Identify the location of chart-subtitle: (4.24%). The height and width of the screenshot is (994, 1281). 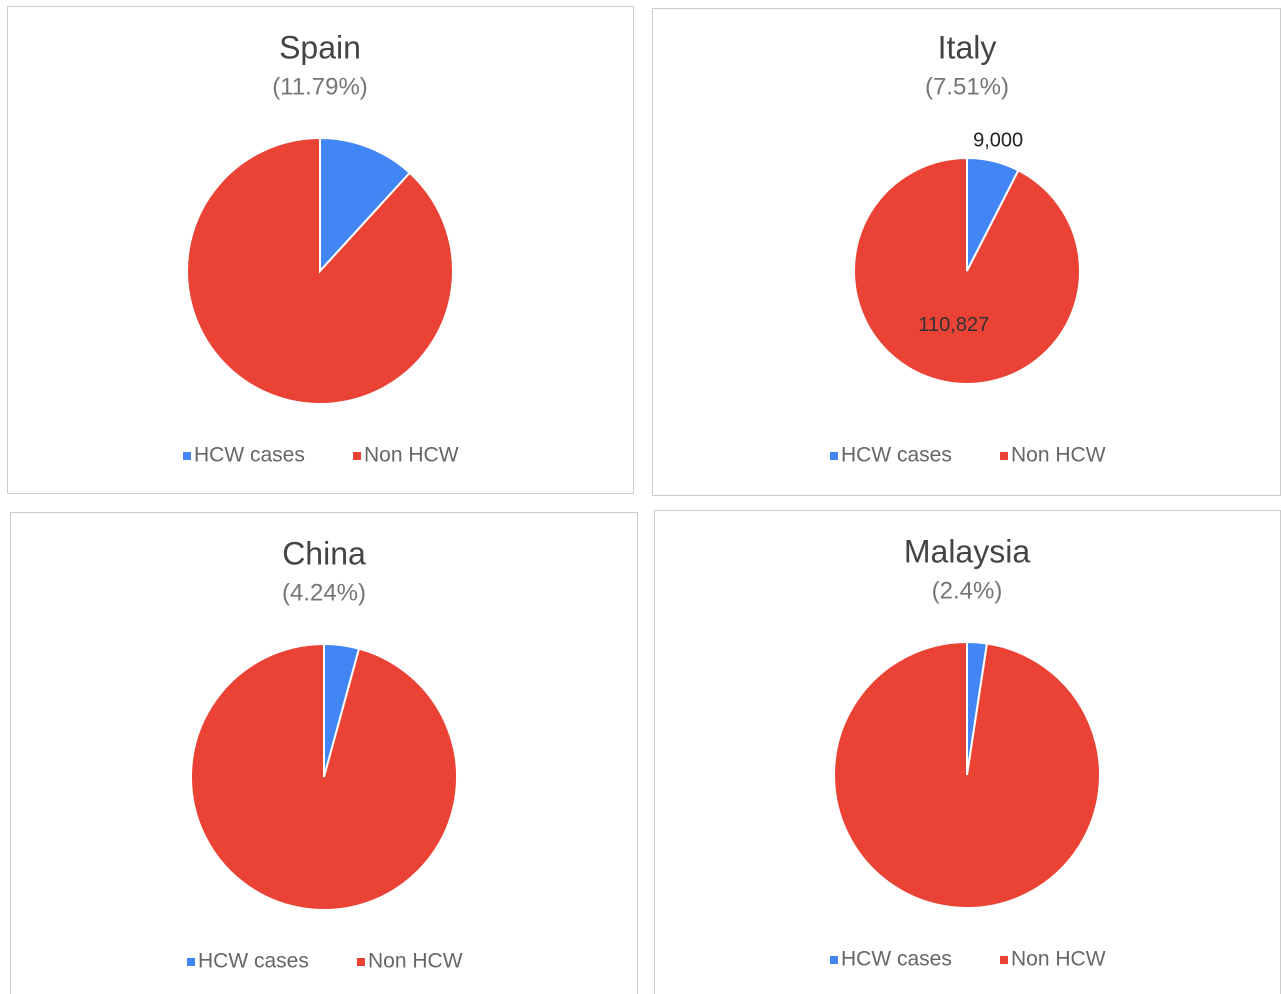
(324, 592).